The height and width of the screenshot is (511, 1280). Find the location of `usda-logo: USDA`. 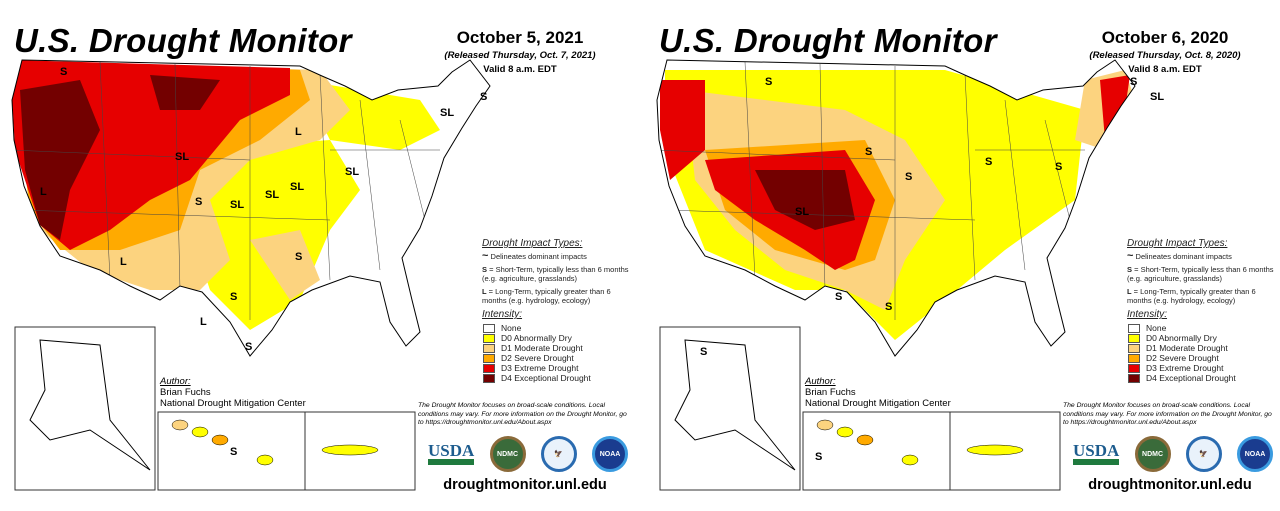

usda-logo: USDA is located at coordinates (451, 453).